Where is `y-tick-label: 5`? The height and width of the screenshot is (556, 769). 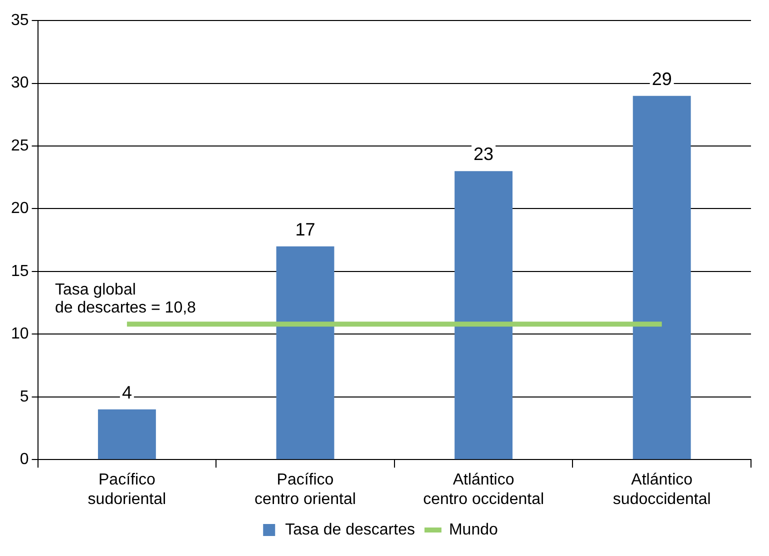
y-tick-label: 5 is located at coordinates (24, 397).